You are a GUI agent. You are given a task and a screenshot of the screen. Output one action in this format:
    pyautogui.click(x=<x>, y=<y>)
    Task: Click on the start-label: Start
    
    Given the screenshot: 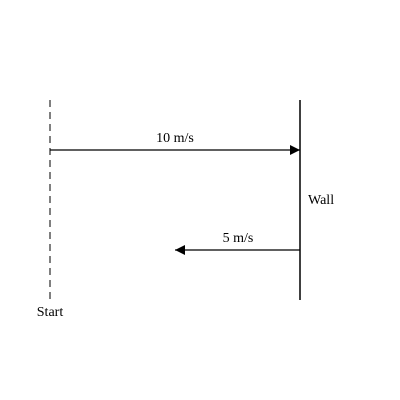 What is the action you would take?
    pyautogui.click(x=50, y=312)
    